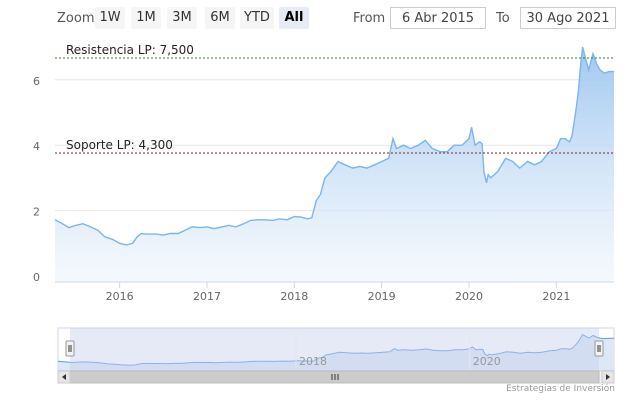 This screenshot has height=402, width=635. Describe the element at coordinates (36, 179) in the screenshot. I see `y-axis: 0 2 4 6` at that location.